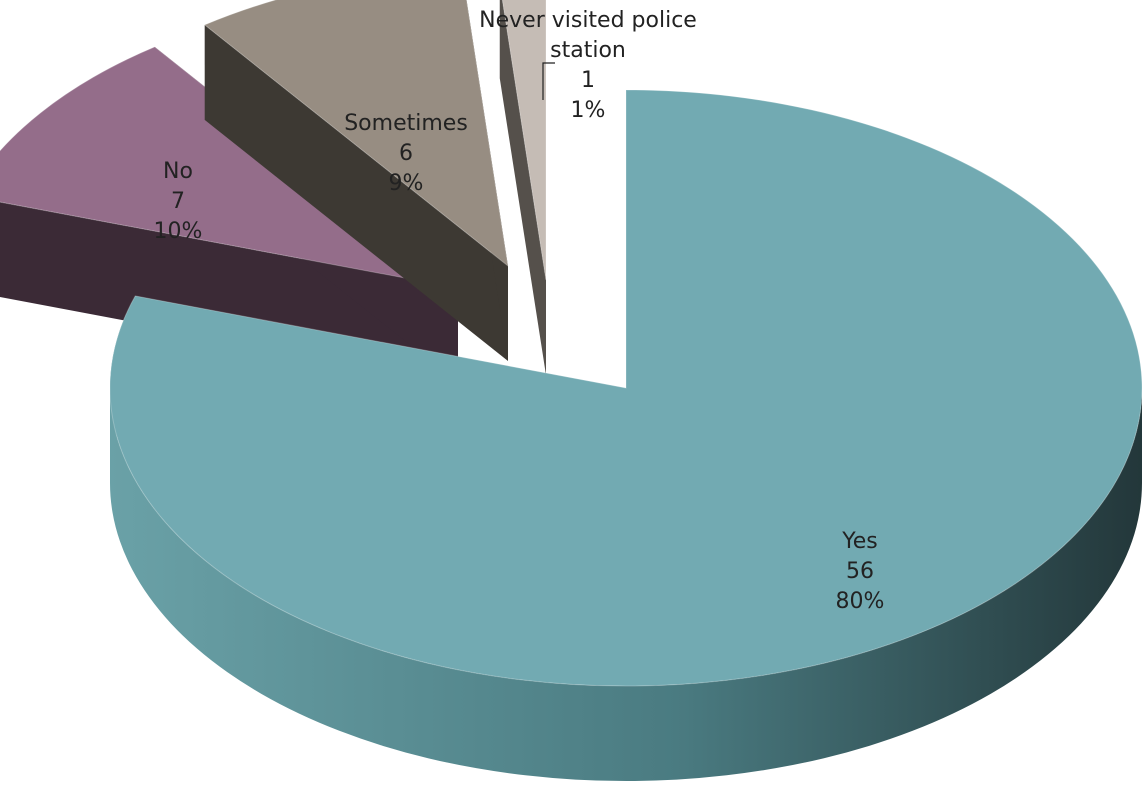 The image size is (1142, 804). What do you see at coordinates (548, 81) in the screenshot?
I see `leader-line` at bounding box center [548, 81].